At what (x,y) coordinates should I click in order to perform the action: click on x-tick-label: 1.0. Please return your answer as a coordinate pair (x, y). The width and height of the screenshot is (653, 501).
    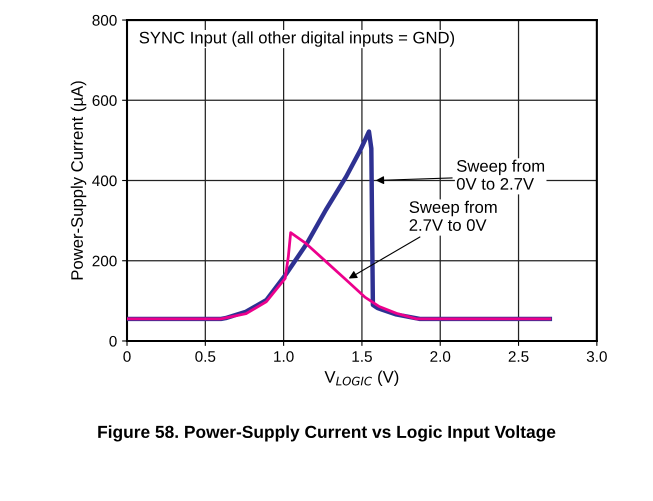
    Looking at the image, I should click on (284, 356).